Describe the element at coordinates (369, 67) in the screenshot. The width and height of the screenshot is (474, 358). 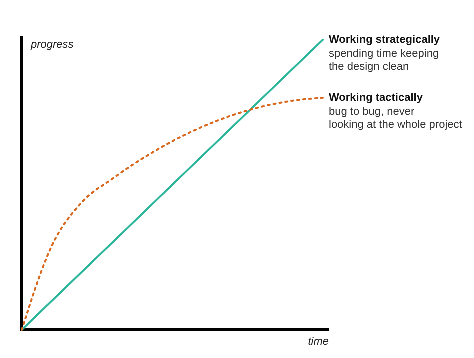
I see `annotation: the design clean` at that location.